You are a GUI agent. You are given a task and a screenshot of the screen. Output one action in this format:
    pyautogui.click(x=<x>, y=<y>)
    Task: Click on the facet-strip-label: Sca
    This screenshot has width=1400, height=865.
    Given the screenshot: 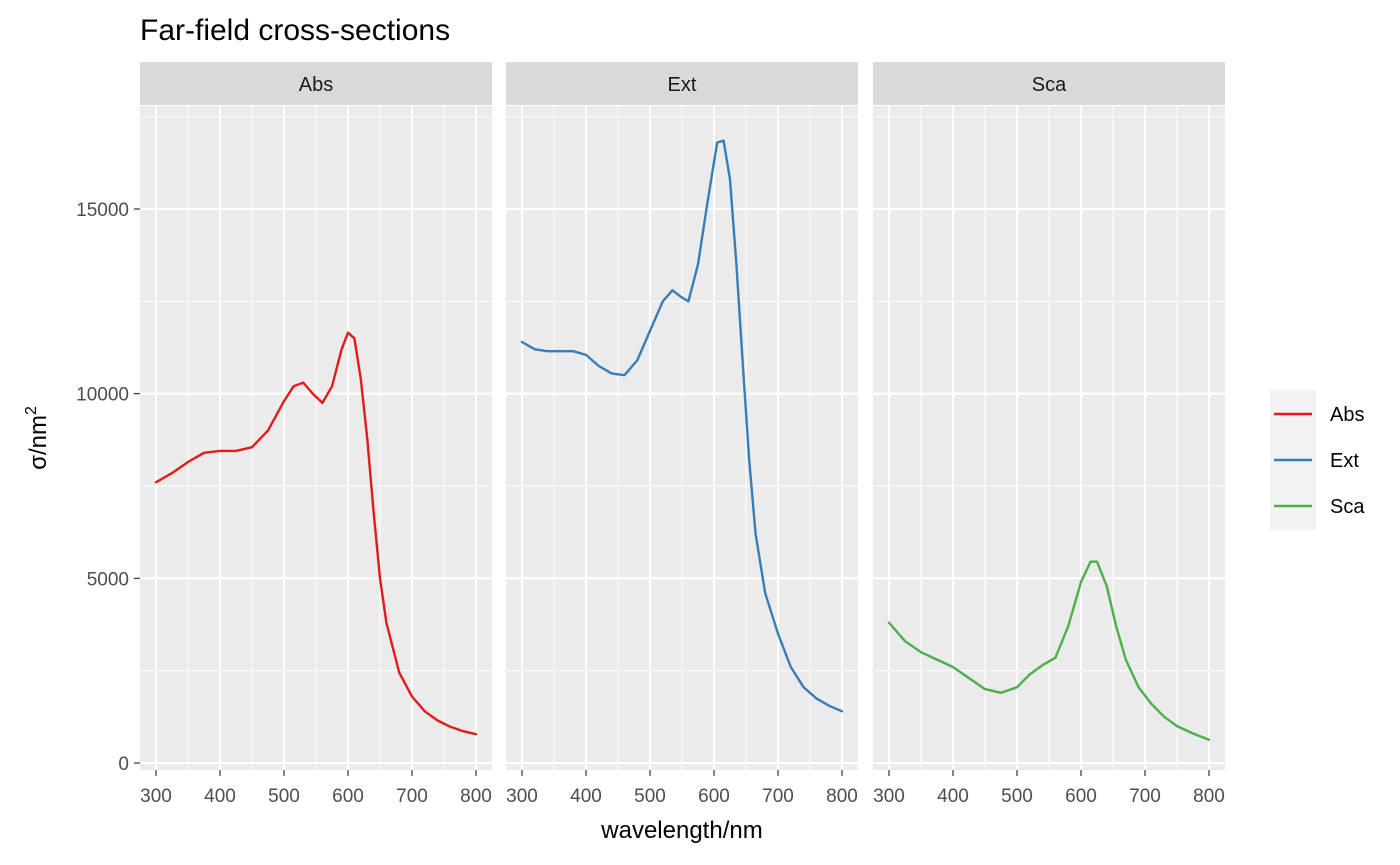 What is the action you would take?
    pyautogui.click(x=1049, y=85)
    